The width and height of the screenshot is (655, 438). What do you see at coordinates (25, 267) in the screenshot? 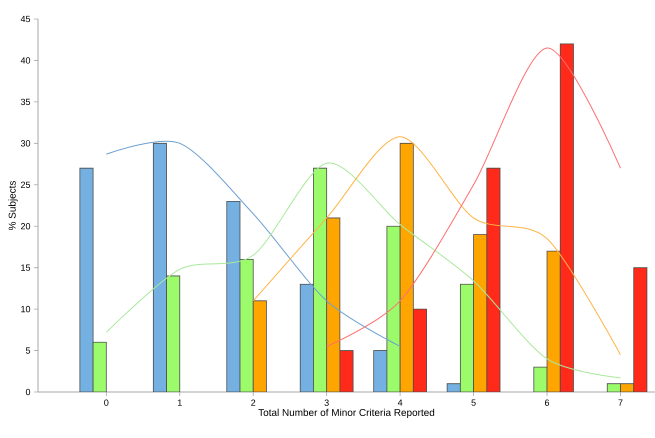
I see `y-tick-label: 15` at bounding box center [25, 267].